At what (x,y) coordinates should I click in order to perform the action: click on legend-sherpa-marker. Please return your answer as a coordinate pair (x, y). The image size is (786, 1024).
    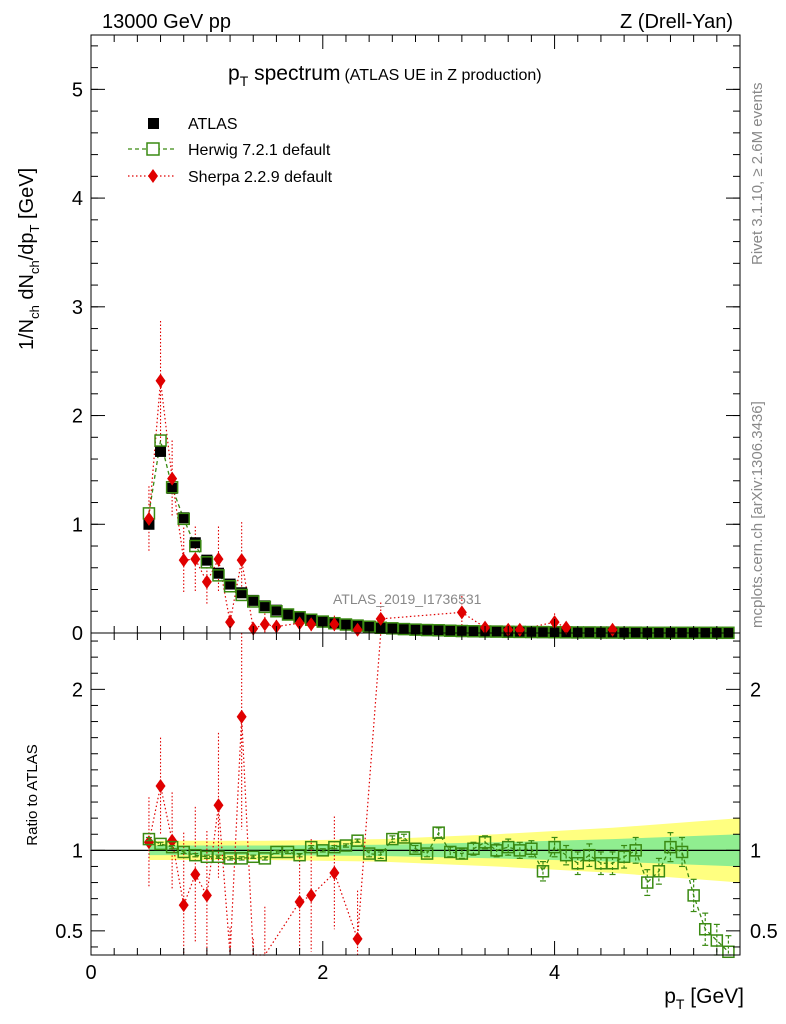
    Looking at the image, I should click on (153, 176).